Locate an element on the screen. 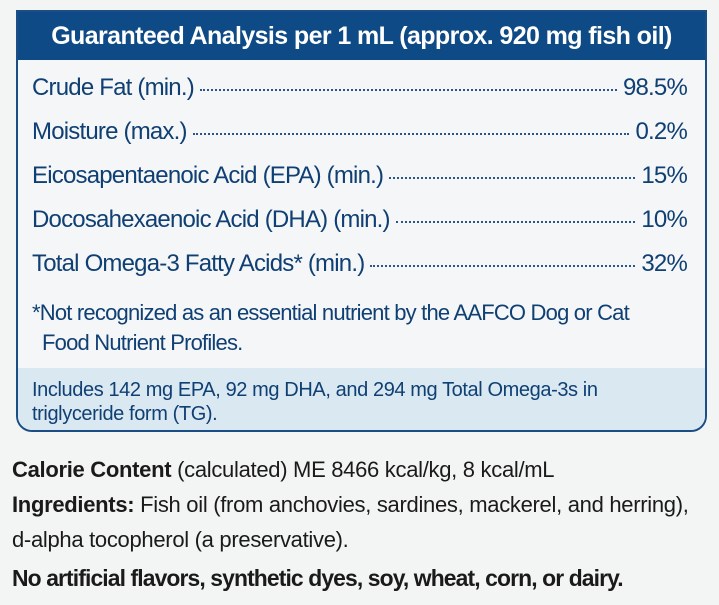 This screenshot has width=719, height=605. ingredients-label: Ingredients: is located at coordinates (73, 504).